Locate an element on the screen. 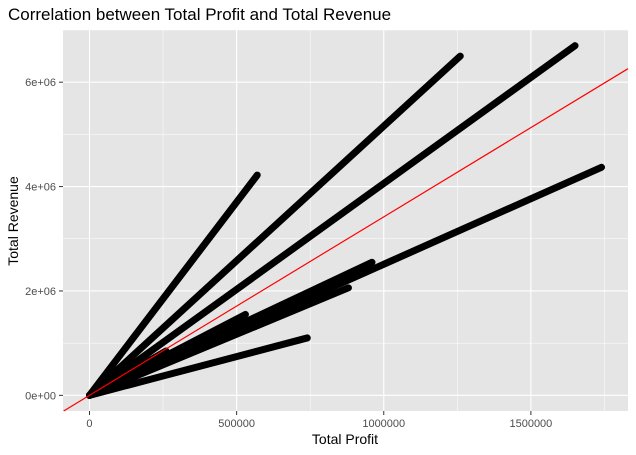 The height and width of the screenshot is (455, 636). x-tick-label: 1500000 is located at coordinates (530, 424).